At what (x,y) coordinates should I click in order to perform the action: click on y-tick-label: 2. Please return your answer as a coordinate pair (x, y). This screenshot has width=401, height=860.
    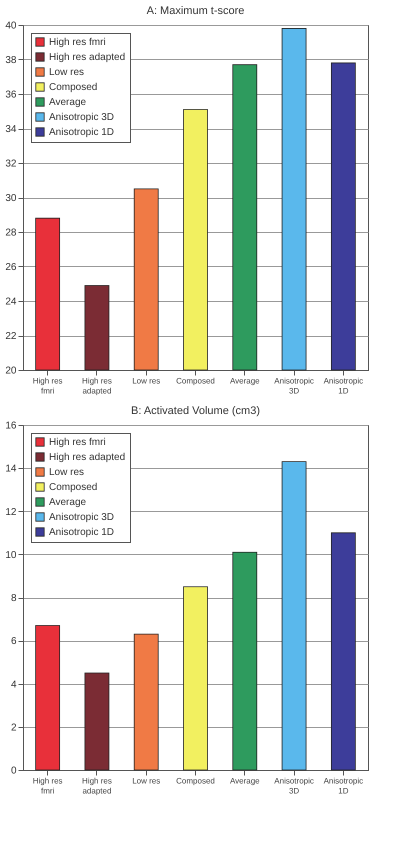
    Looking at the image, I should click on (13, 728).